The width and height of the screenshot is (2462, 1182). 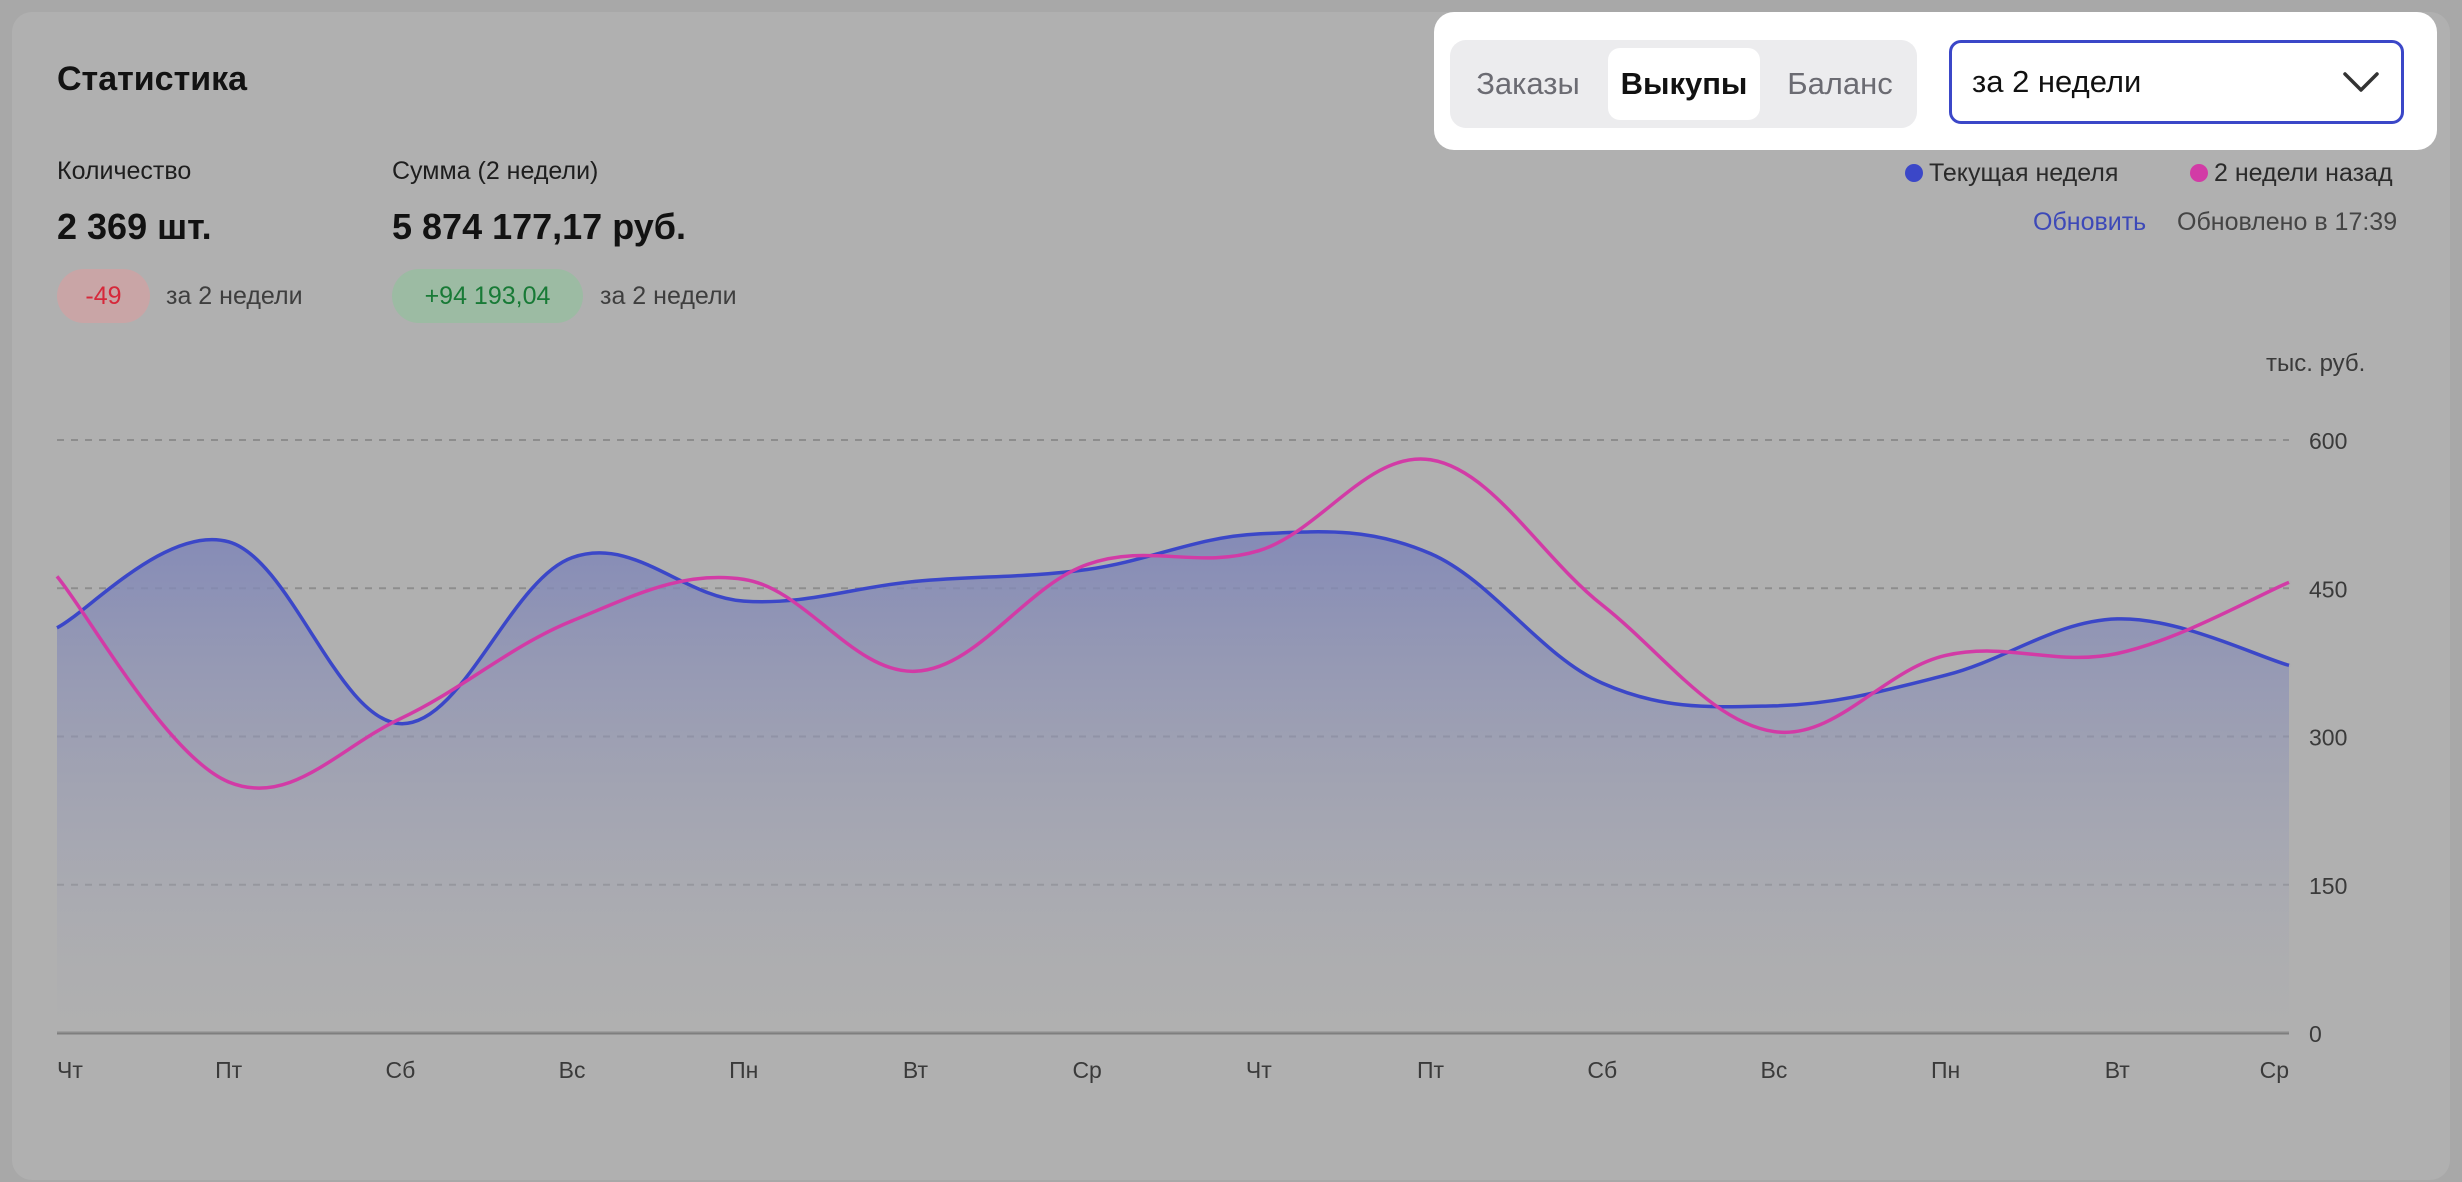 I want to click on legend-current-week: Текущая неделя, so click(x=2011, y=173).